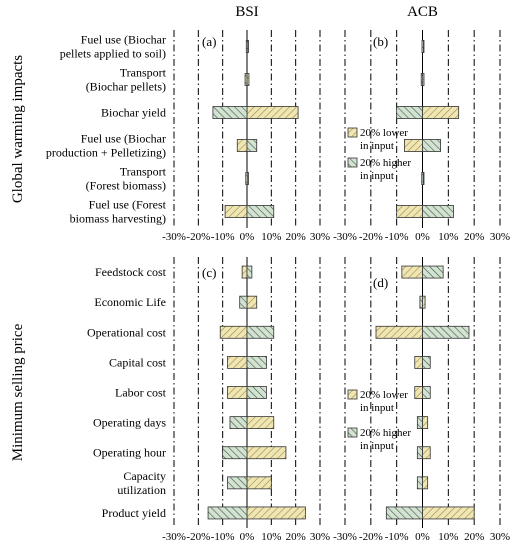 The height and width of the screenshot is (550, 519). Describe the element at coordinates (18, 392) in the screenshot. I see `group-label: Minimum selling price` at that location.